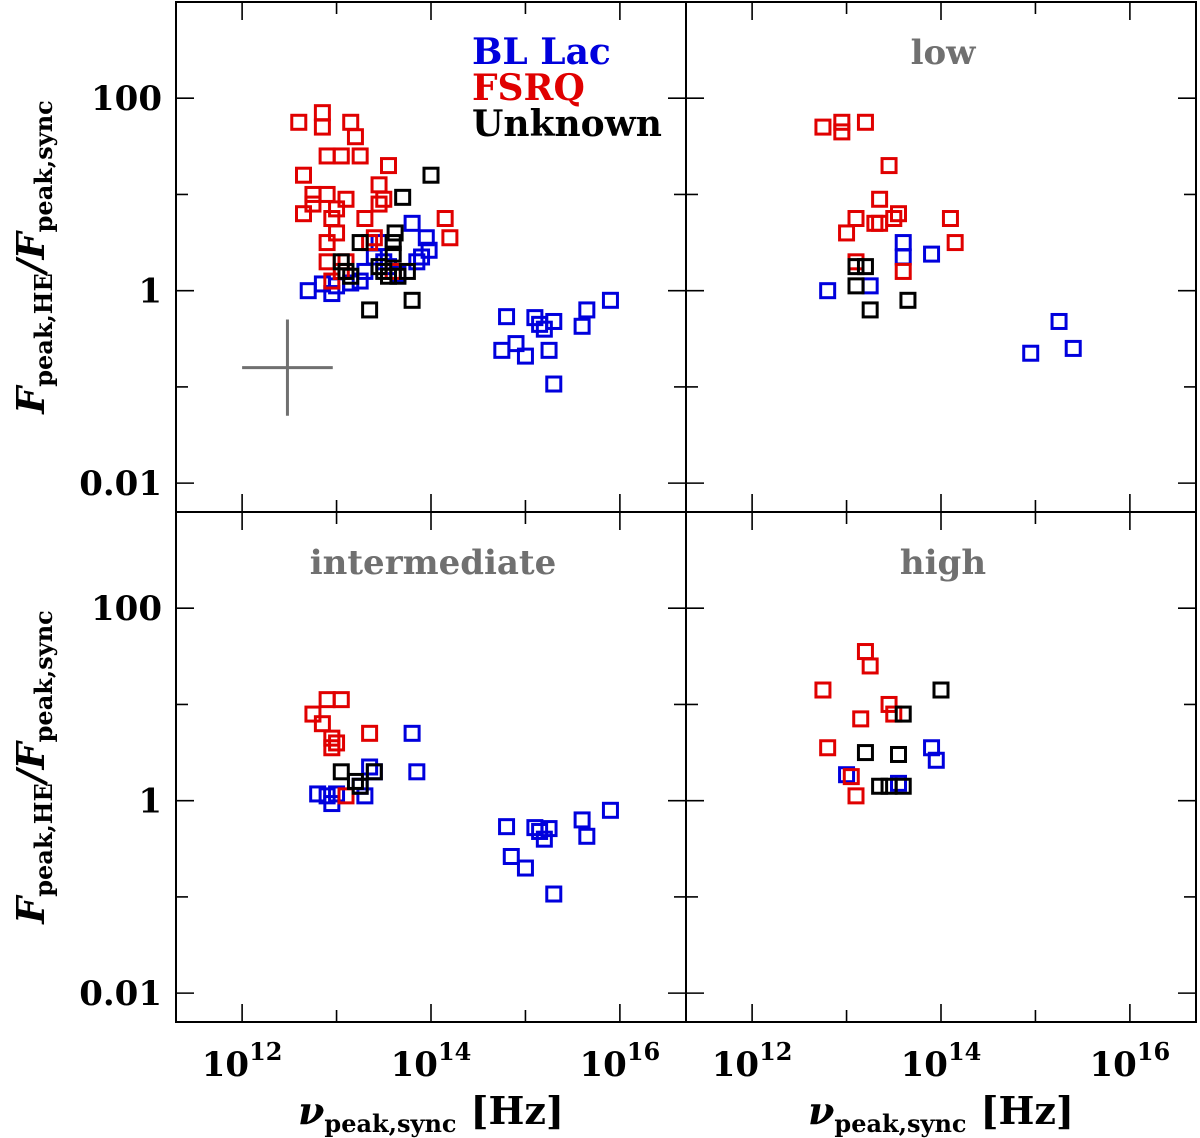 Image resolution: width=1200 pixels, height=1138 pixels. Describe the element at coordinates (459, 303) in the screenshot. I see `series-bl-lac` at that location.